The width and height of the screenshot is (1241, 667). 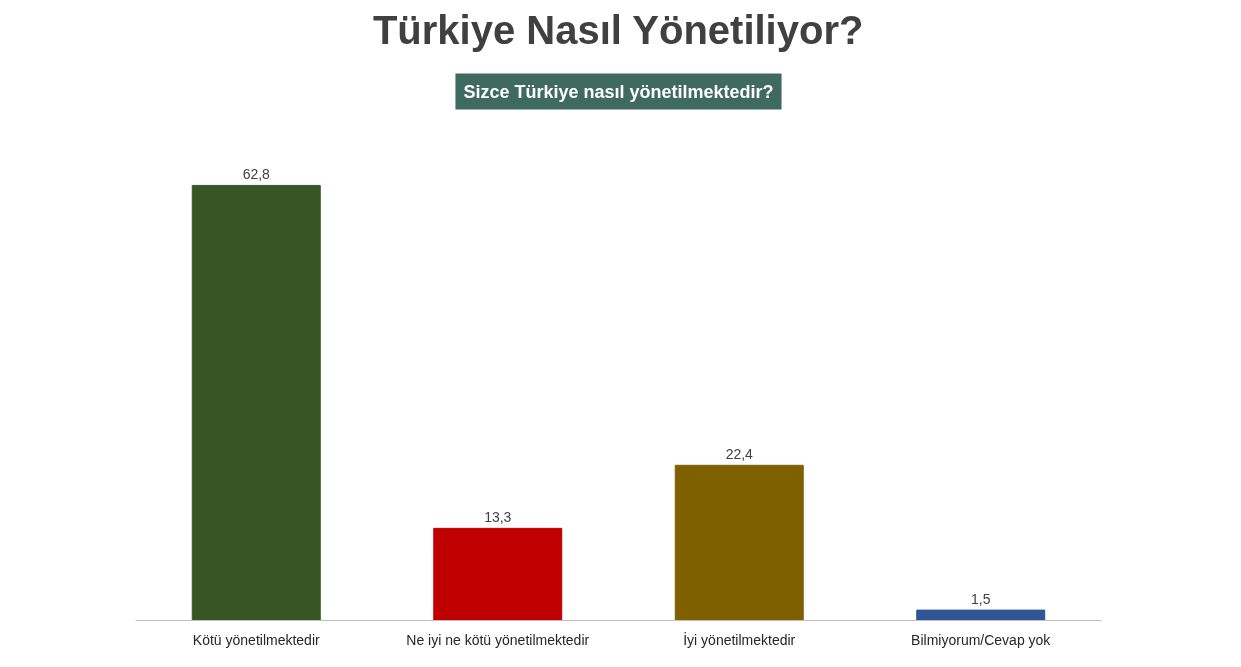 What do you see at coordinates (618, 91) in the screenshot?
I see `chart-subtitle: Sizce Türkiye nasıl yönetilmektedir?` at bounding box center [618, 91].